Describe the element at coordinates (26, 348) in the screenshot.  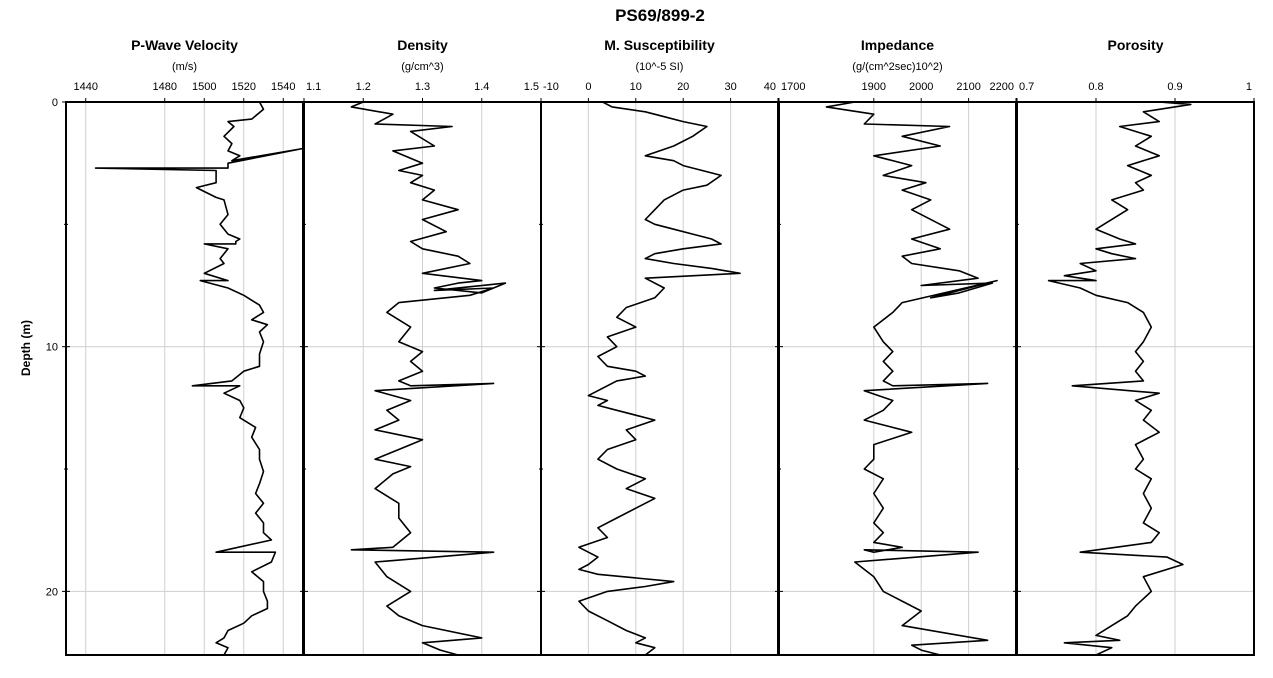
I see `y-axis-label: Depth (m)` at that location.